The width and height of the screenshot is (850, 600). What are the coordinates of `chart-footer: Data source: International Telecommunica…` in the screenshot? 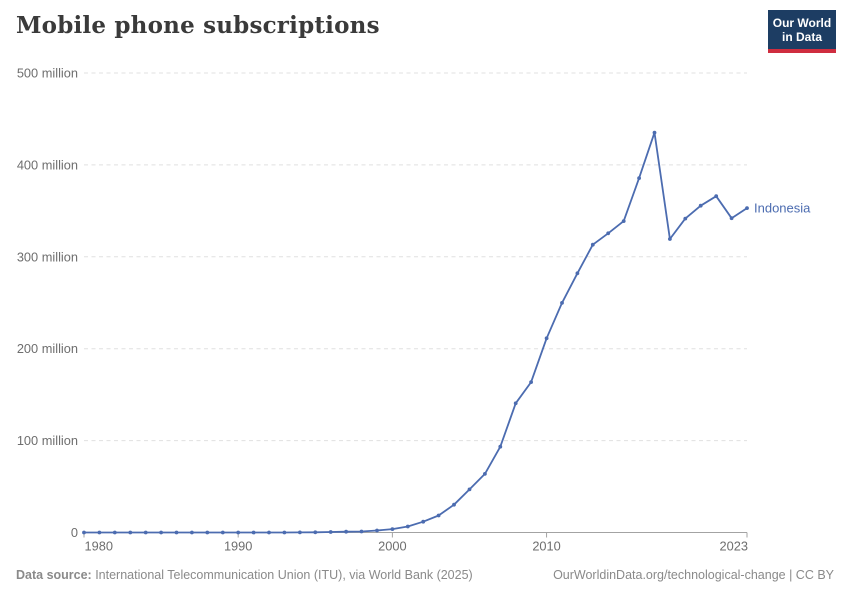 It's located at (425, 575).